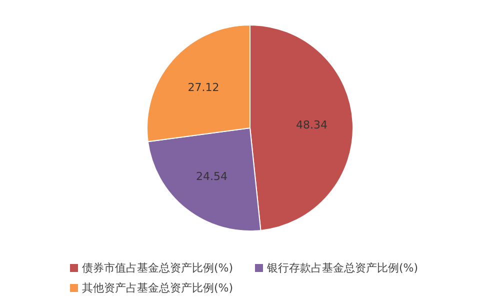  What do you see at coordinates (212, 177) in the screenshot?
I see `data-label: 24.54` at bounding box center [212, 177].